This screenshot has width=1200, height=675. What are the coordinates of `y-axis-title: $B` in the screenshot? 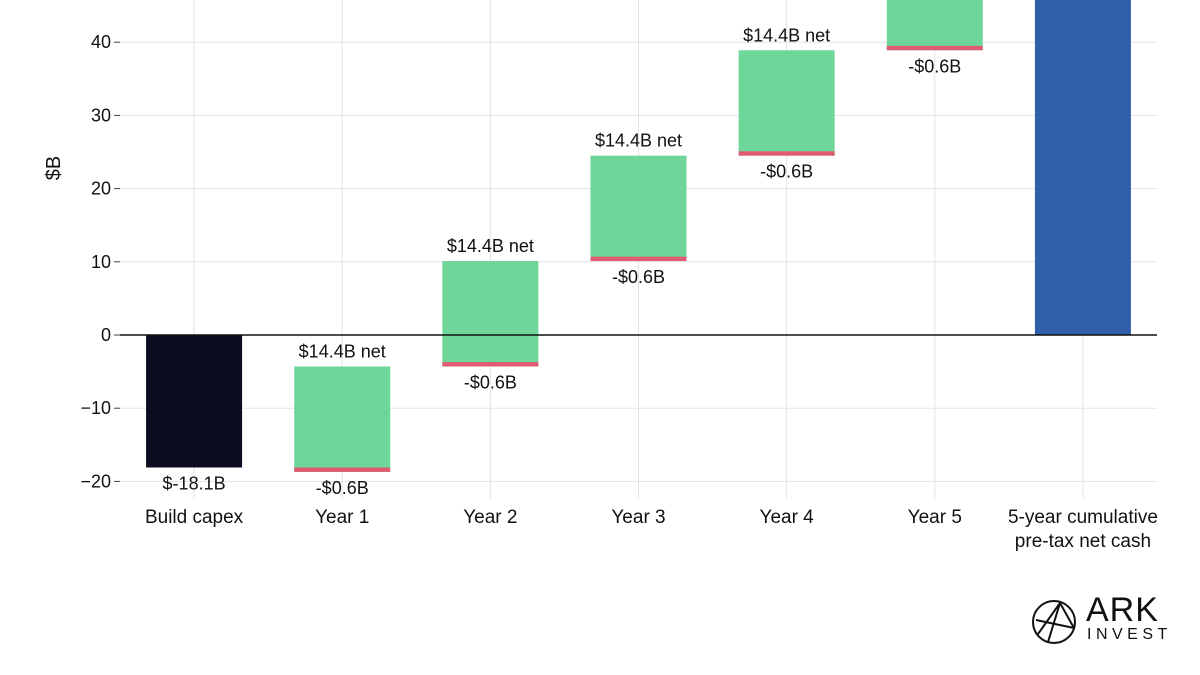 It's located at (54, 168).